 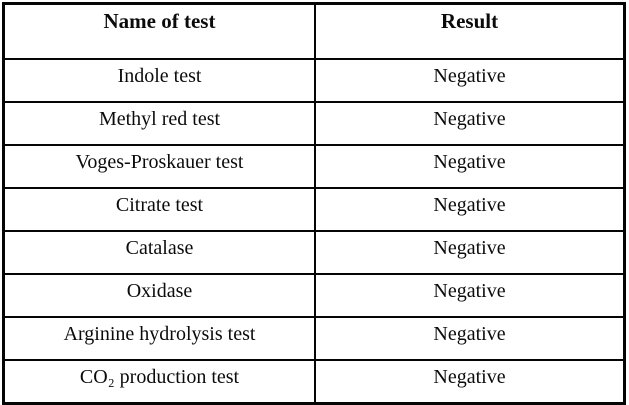 I want to click on cell-test-name: Arginine hydrolysis test, so click(x=159, y=338).